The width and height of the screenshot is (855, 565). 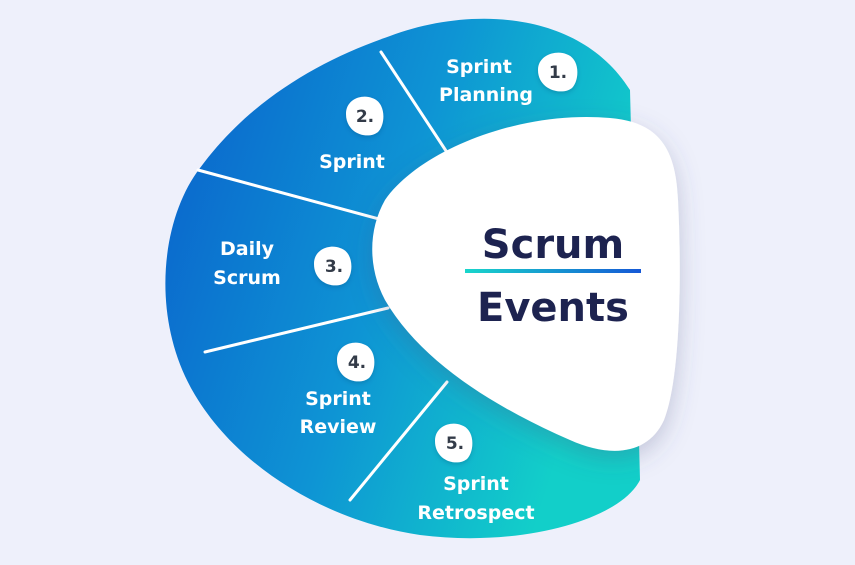 I want to click on badge-3-number: 3., so click(x=334, y=267).